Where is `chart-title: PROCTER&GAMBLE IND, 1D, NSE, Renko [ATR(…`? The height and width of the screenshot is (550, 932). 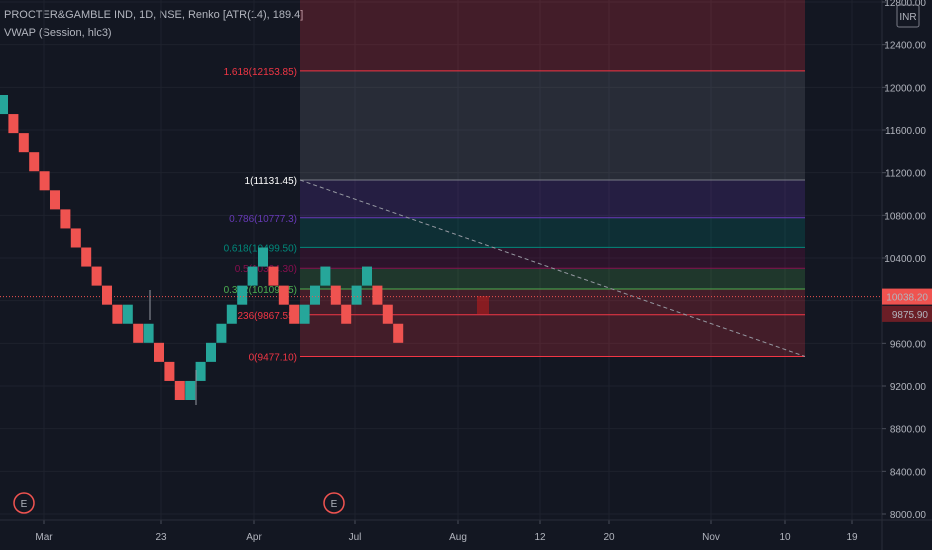 chart-title: PROCTER&GAMBLE IND, 1D, NSE, Renko [ATR(… is located at coordinates (154, 15).